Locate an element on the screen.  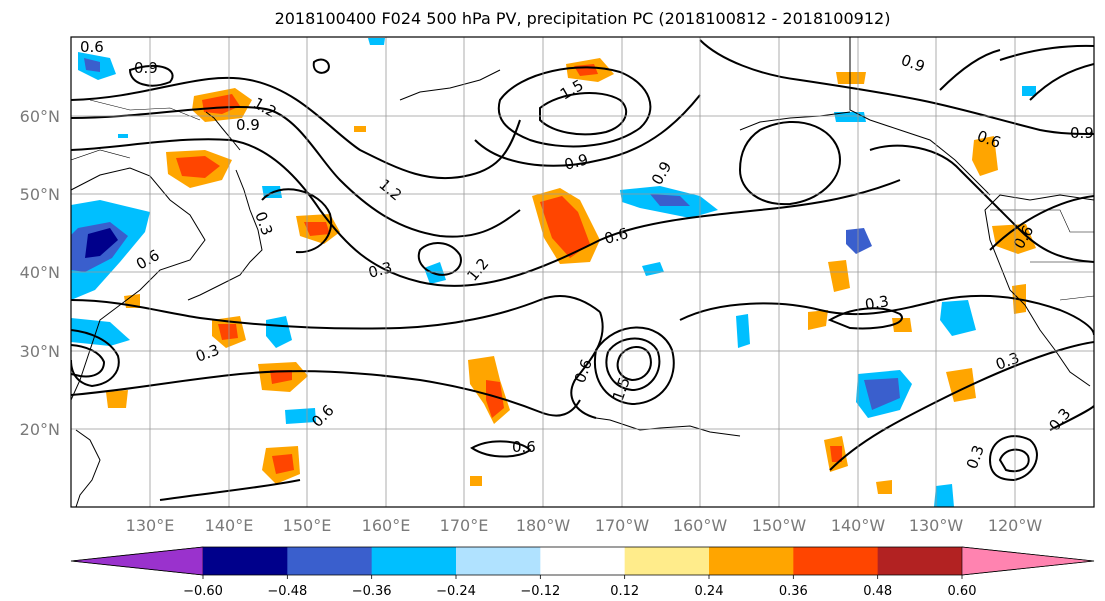
colorbar-tick-label: −0.36 is located at coordinates (372, 591).